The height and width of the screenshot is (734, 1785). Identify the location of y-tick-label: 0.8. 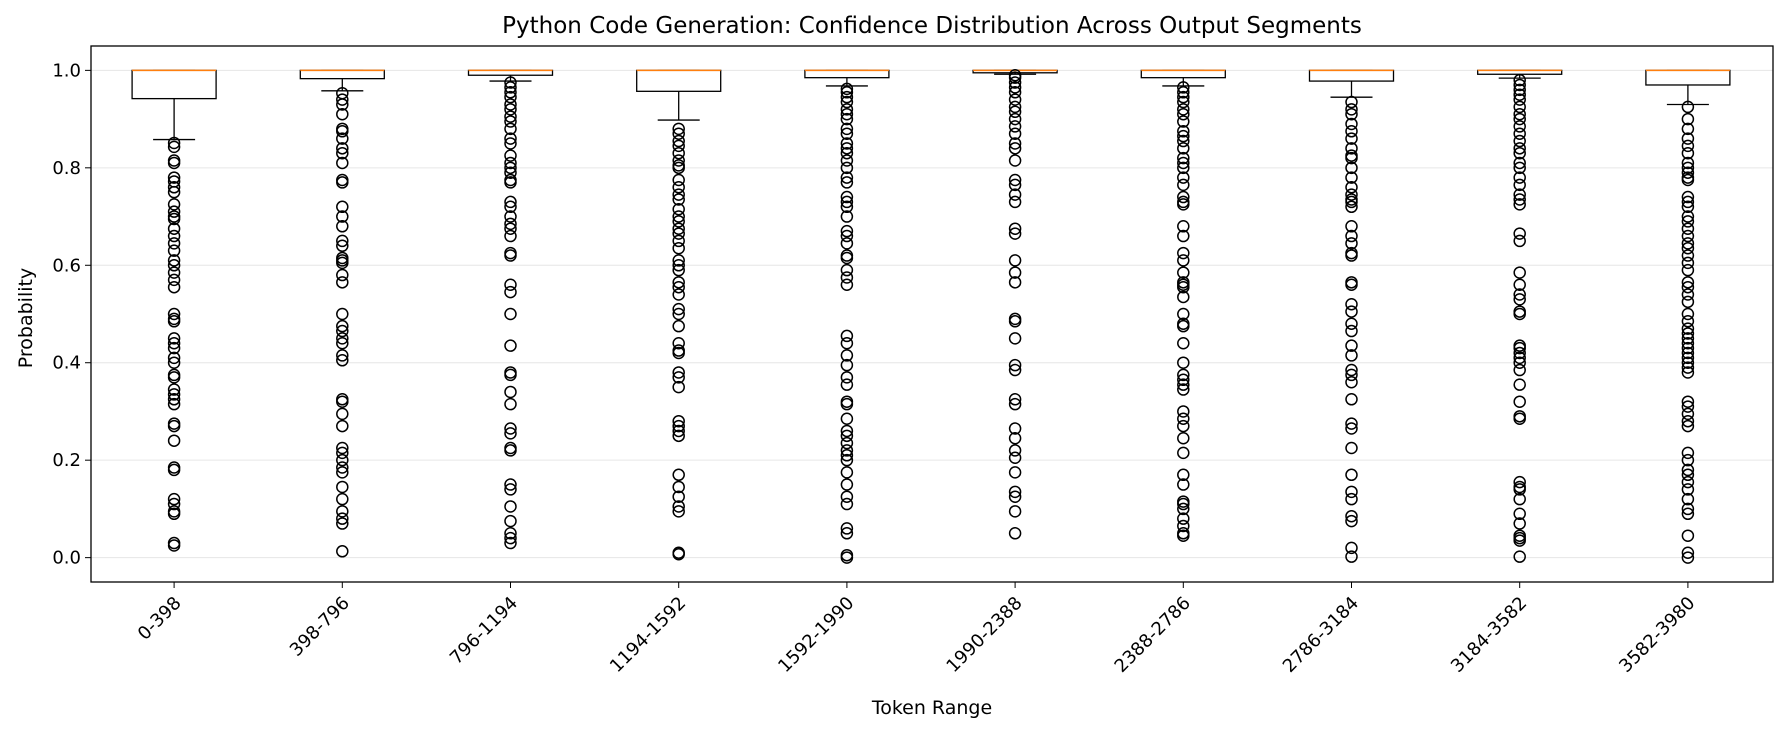
(66, 168).